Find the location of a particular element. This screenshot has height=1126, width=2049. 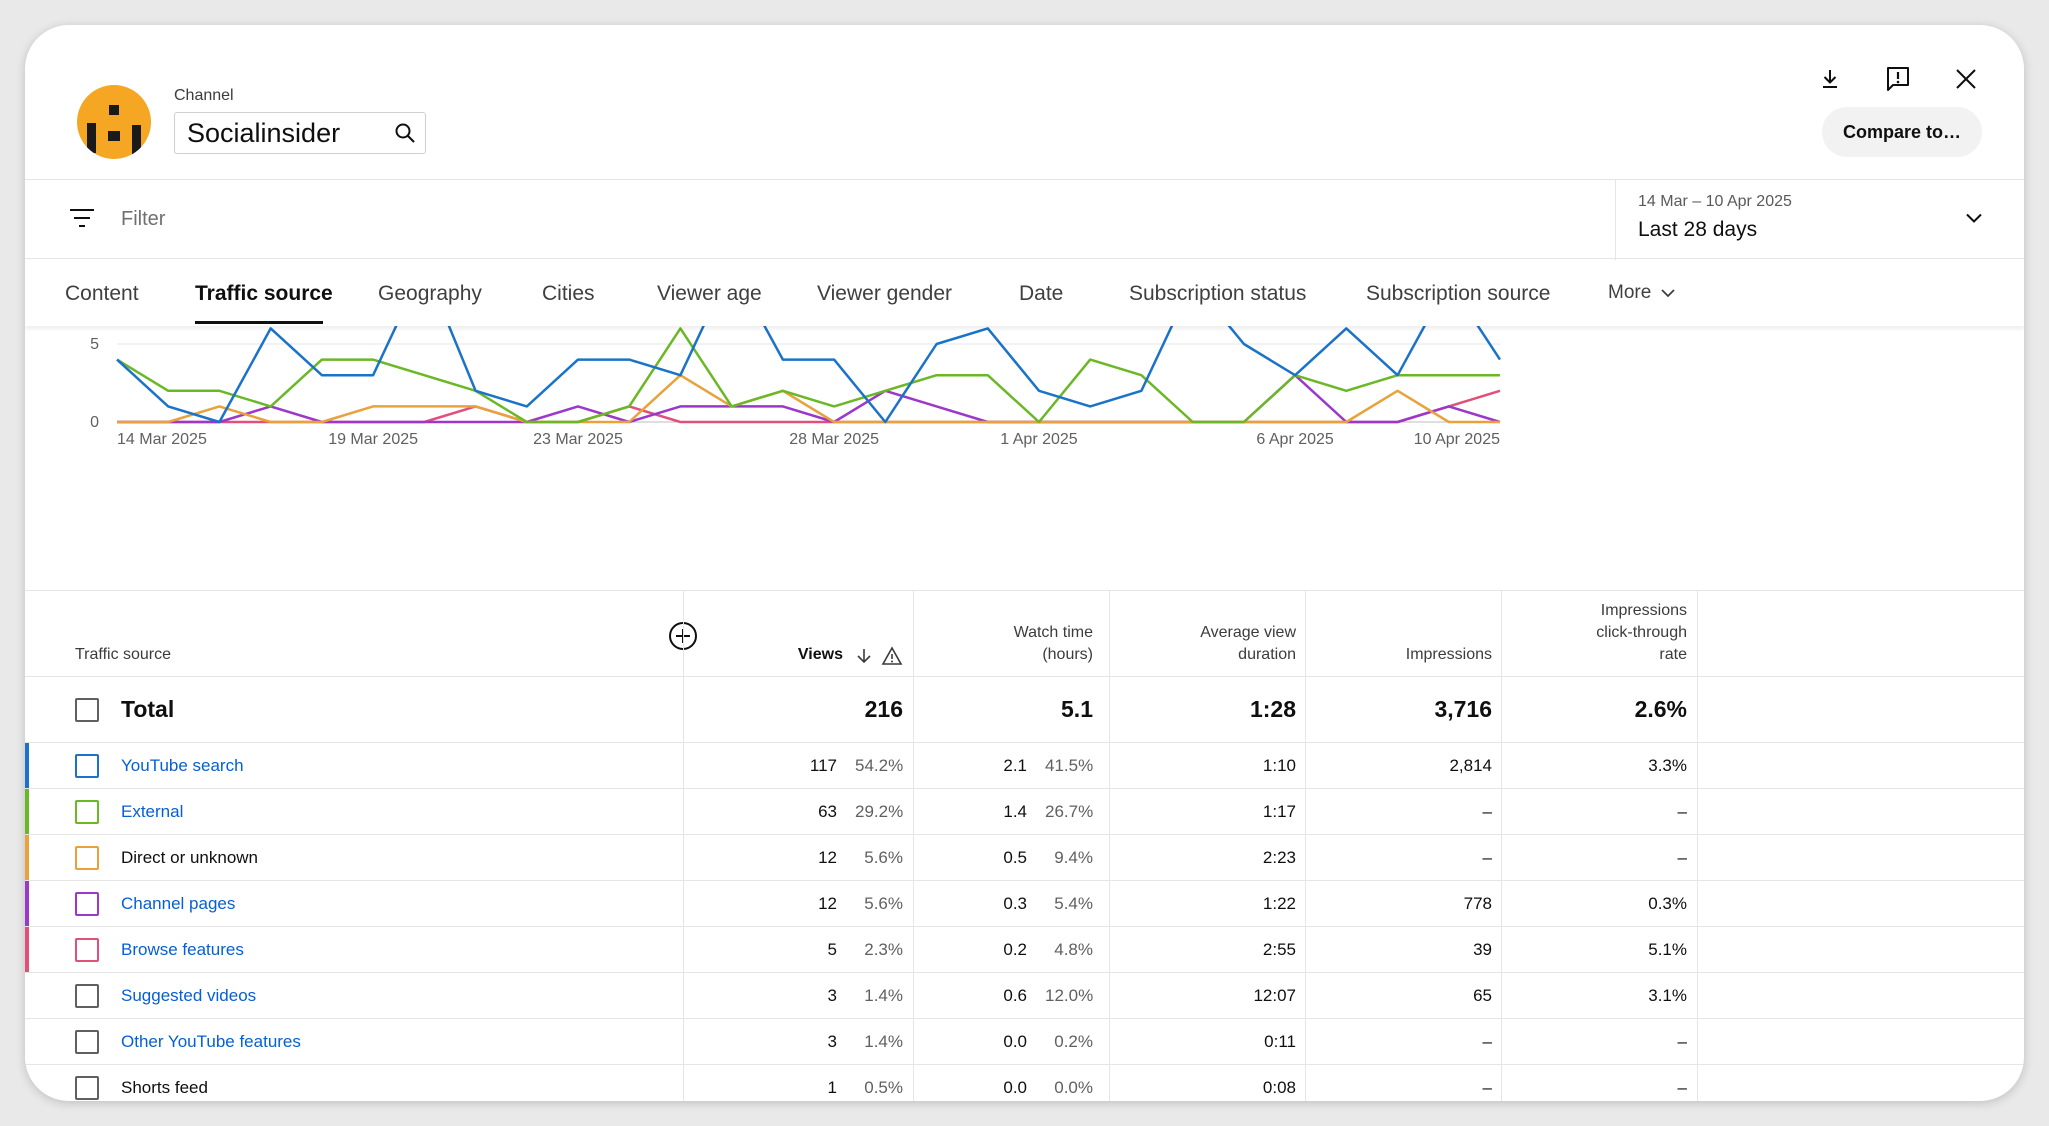

row-source-label: Other YouTube features is located at coordinates (211, 1041).